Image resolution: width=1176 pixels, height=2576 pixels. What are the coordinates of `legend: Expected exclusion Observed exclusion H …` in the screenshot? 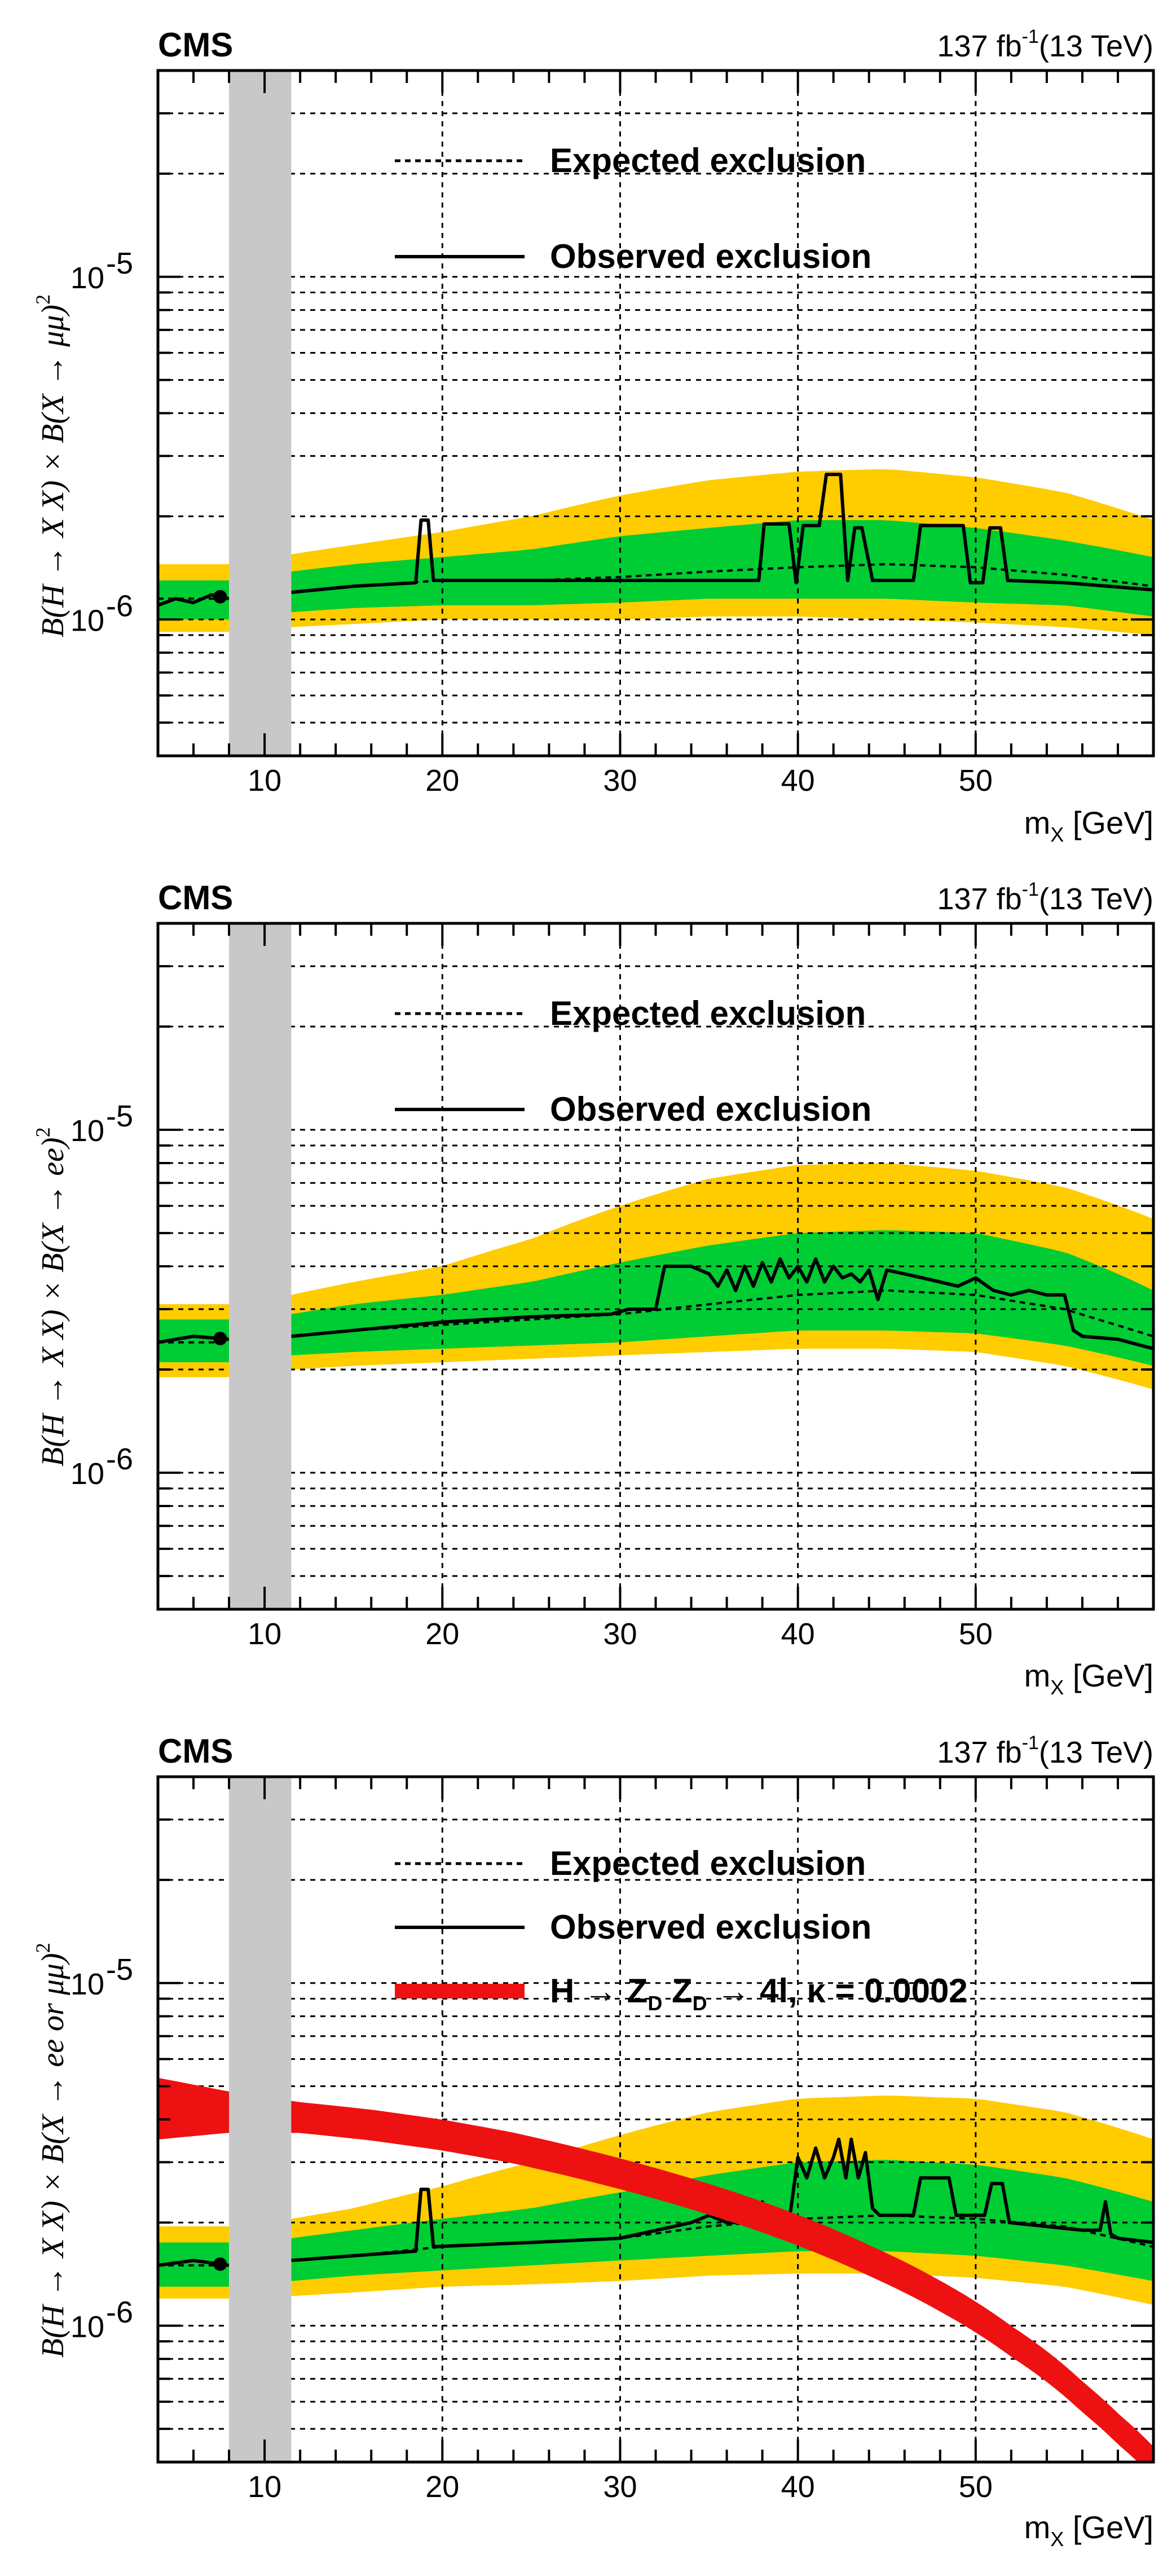 It's located at (681, 1929).